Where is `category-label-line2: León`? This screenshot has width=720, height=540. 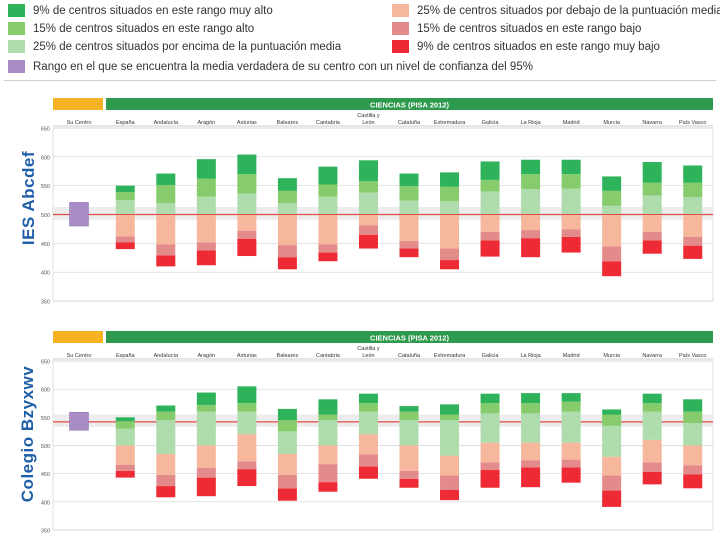 category-label-line2: León is located at coordinates (368, 123).